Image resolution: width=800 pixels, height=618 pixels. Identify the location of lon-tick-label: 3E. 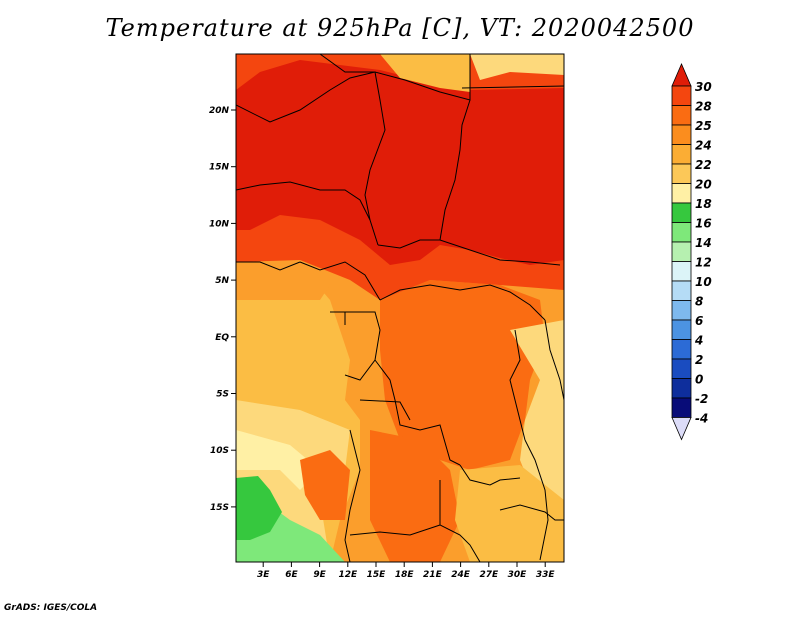
(263, 575).